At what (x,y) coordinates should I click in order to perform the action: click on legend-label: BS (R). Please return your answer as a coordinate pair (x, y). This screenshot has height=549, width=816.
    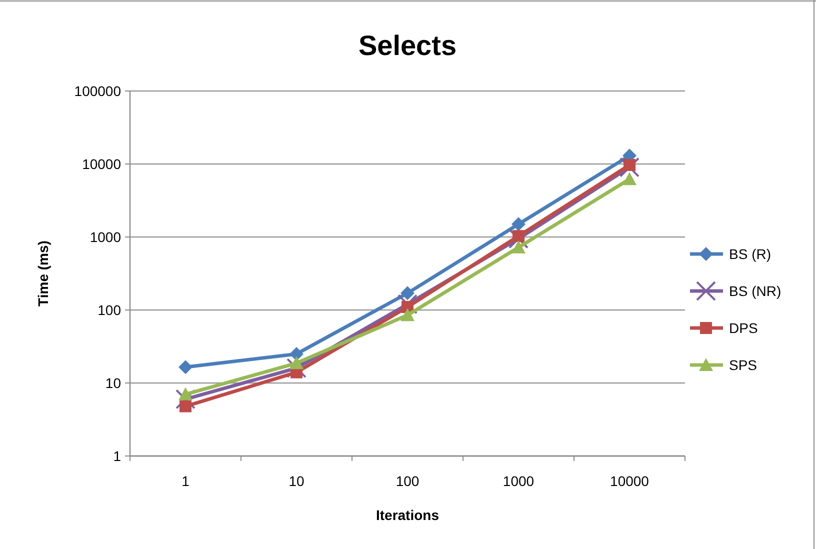
    Looking at the image, I should click on (750, 254).